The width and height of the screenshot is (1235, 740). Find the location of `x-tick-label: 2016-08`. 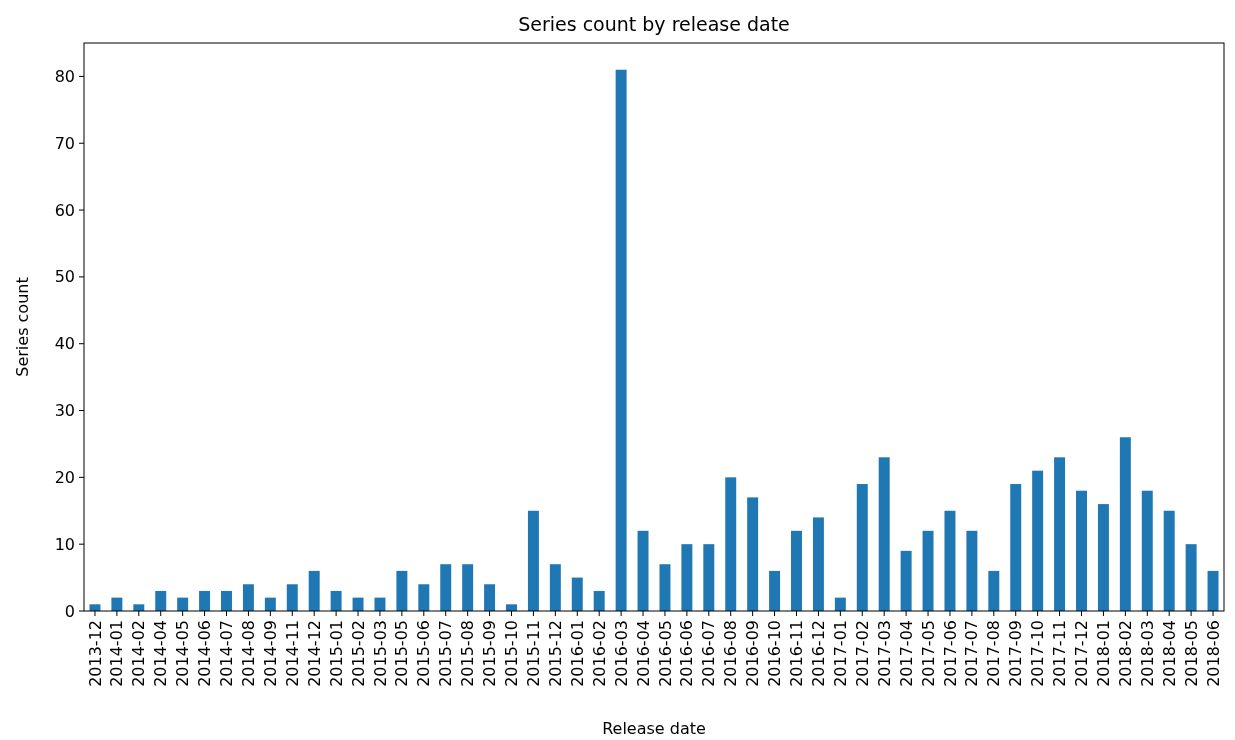

x-tick-label: 2016-08 is located at coordinates (731, 653).